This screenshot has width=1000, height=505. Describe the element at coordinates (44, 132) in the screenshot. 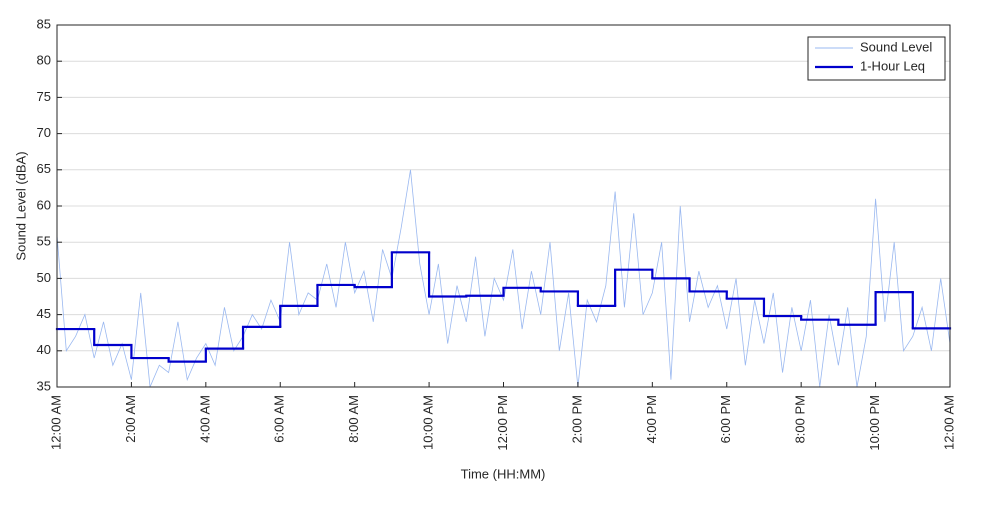

I see `y-tick-label: 70` at that location.